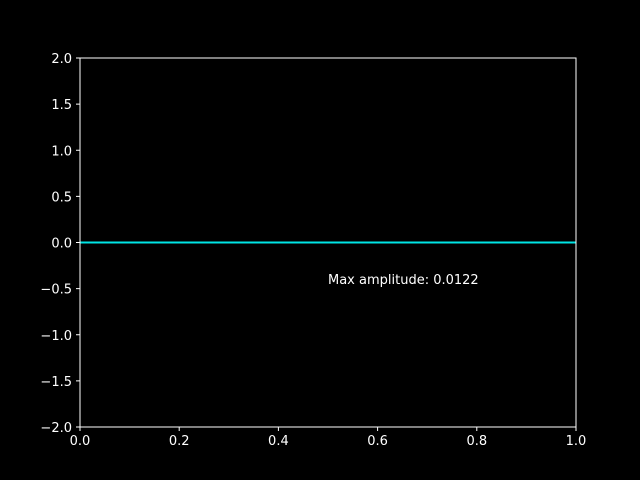  I want to click on x-tick-label: 0.0, so click(80, 441).